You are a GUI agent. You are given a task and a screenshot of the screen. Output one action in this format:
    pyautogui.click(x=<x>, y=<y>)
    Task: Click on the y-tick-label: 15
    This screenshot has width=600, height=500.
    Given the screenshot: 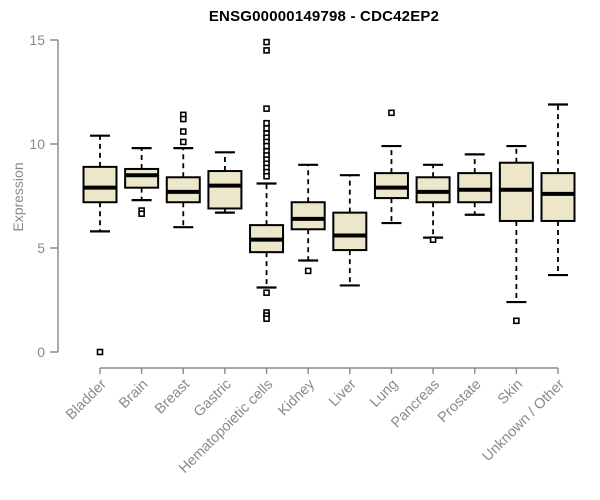 What is the action you would take?
    pyautogui.click(x=37, y=40)
    